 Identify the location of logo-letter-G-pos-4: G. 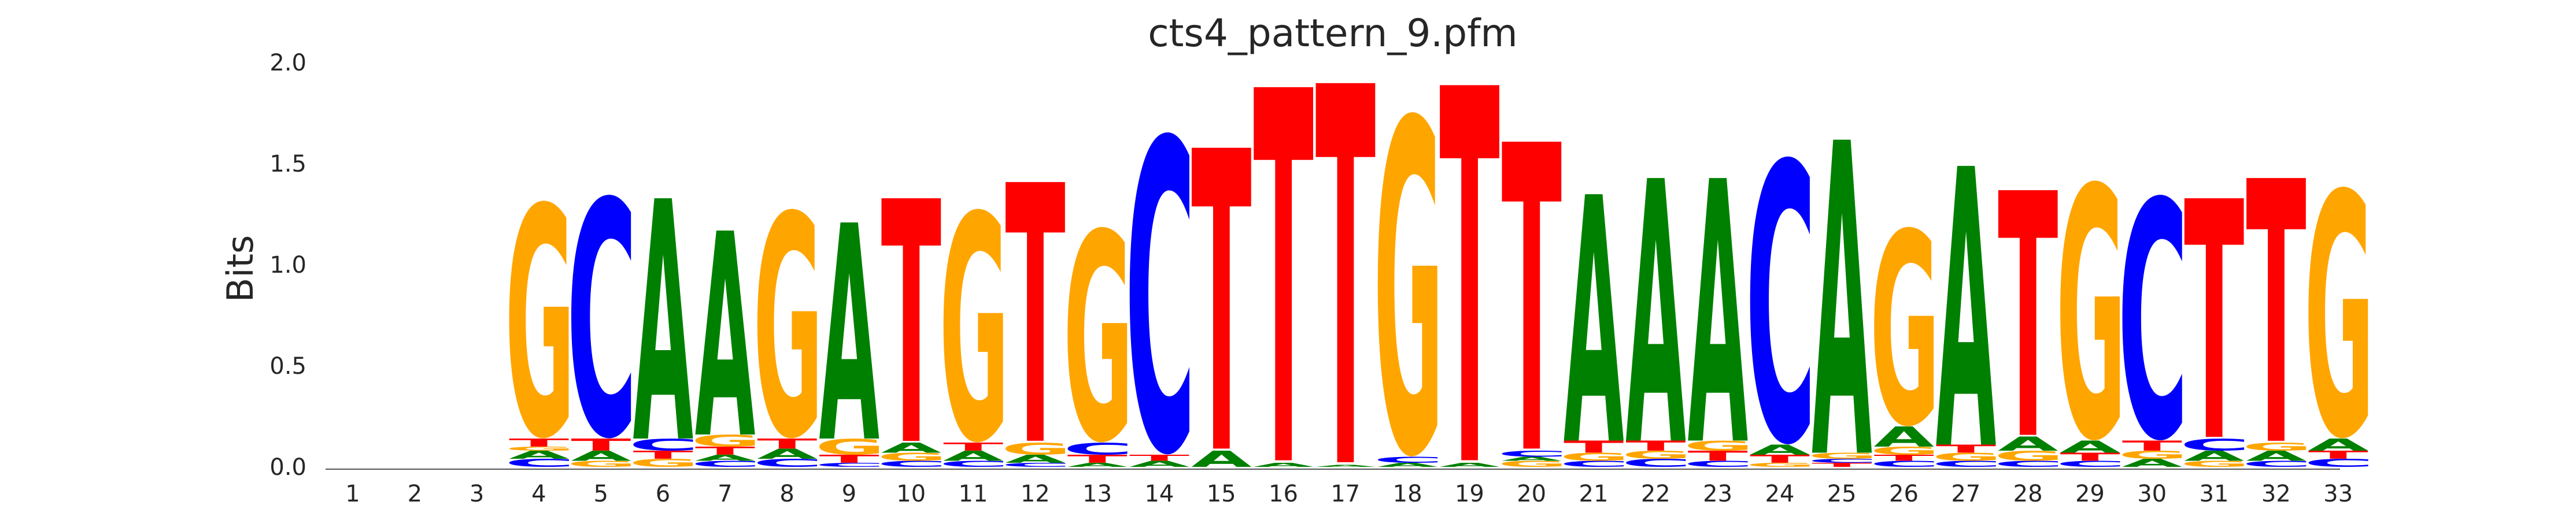
(540, 325).